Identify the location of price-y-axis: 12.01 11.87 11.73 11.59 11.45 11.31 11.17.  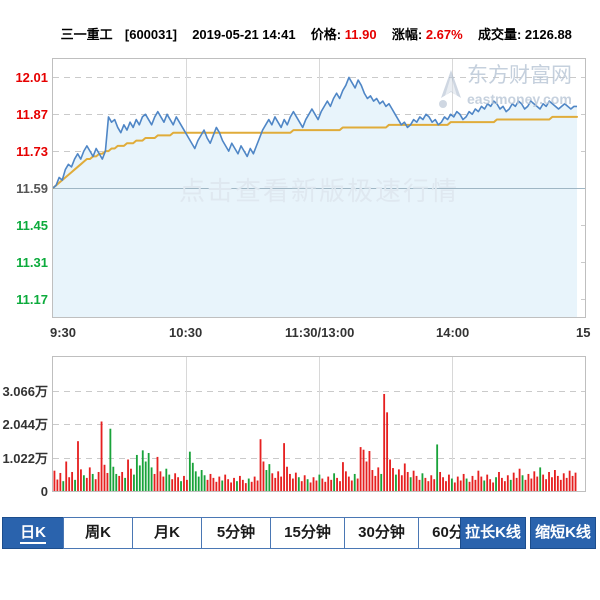
(26, 188).